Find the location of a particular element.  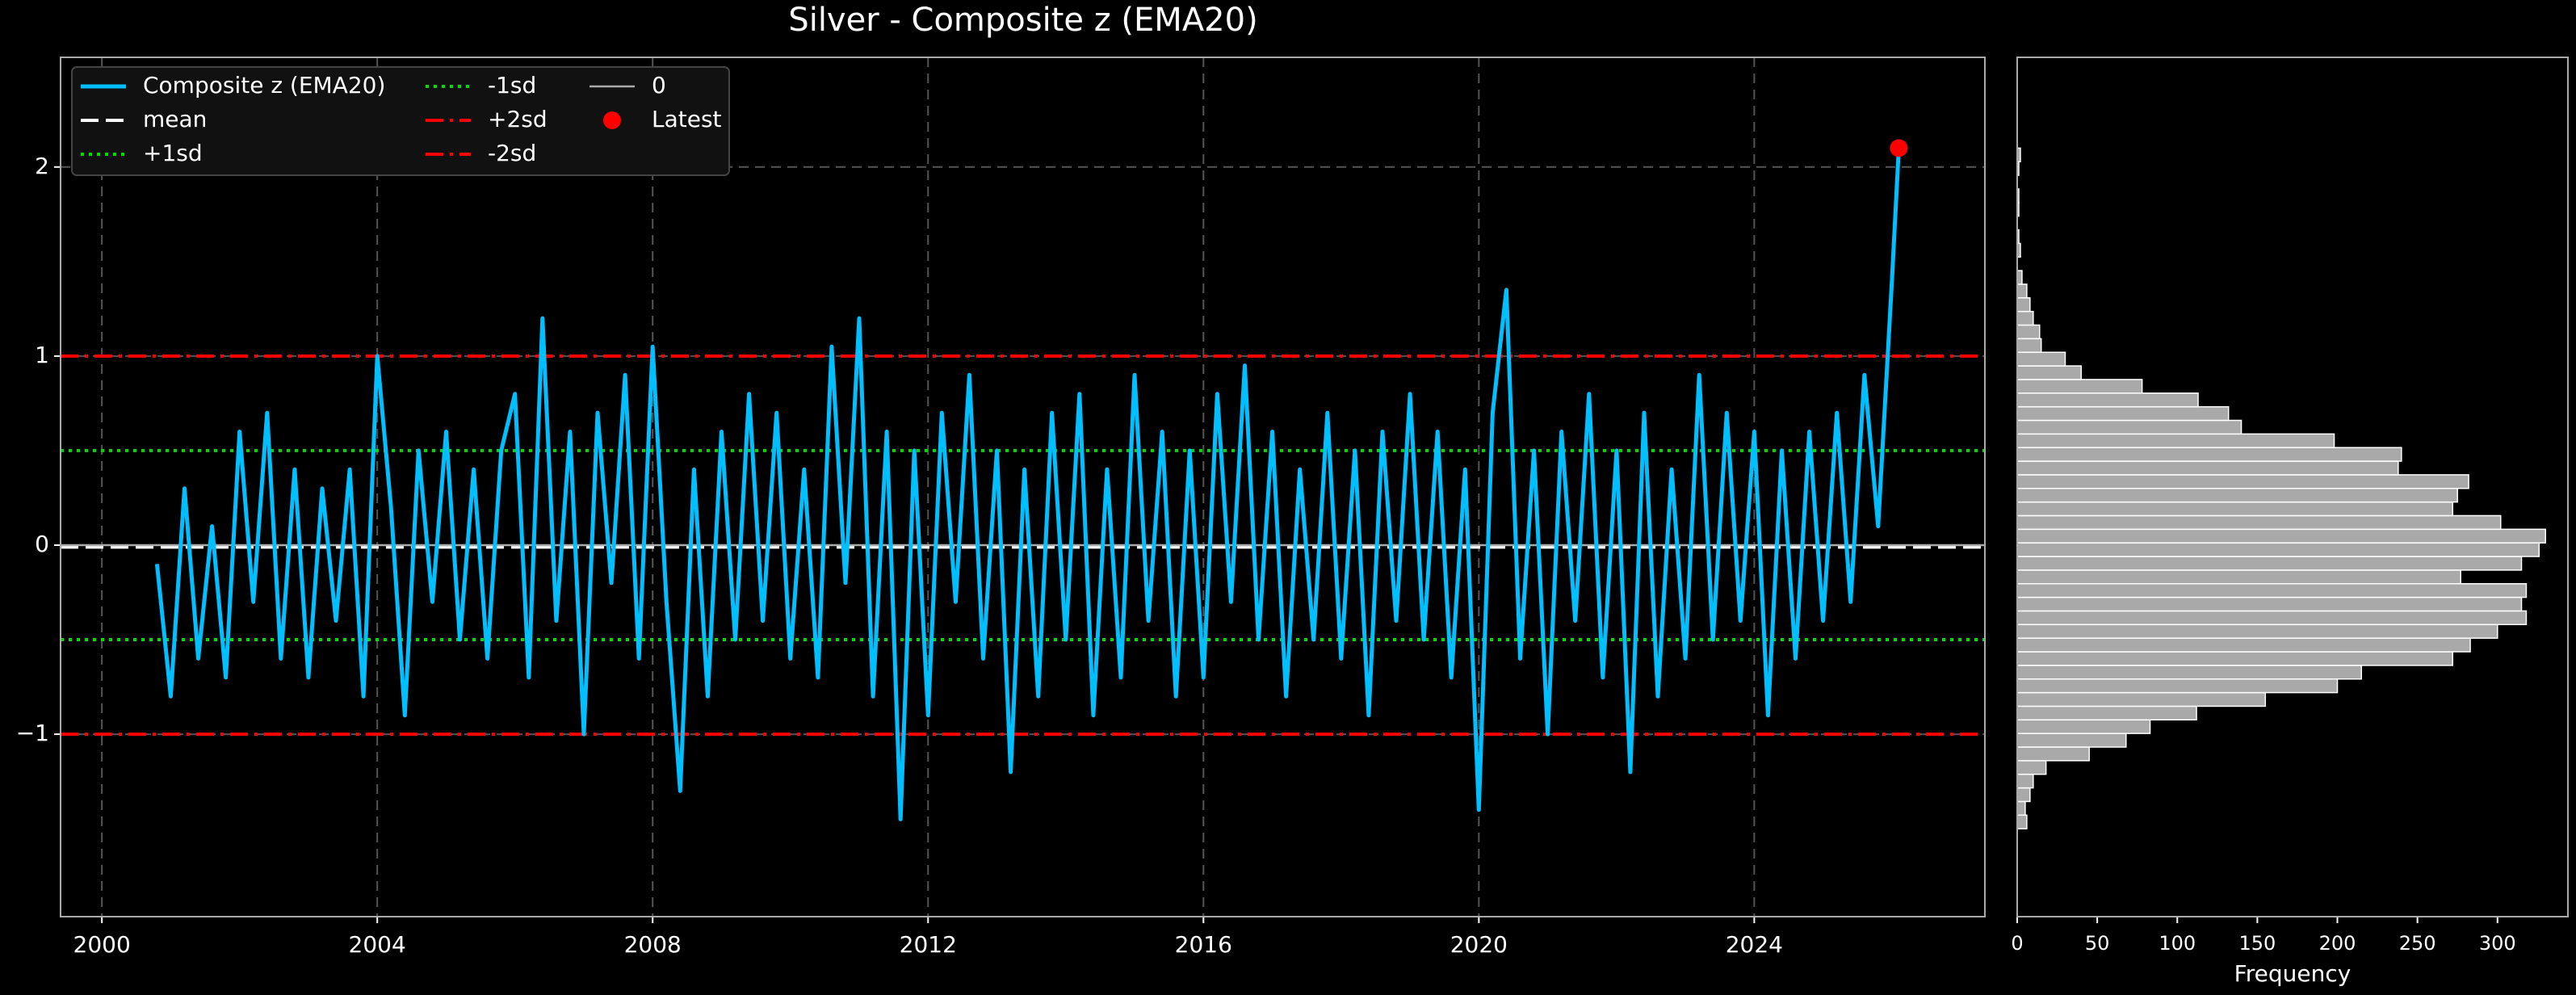

latest-point is located at coordinates (1899, 148).